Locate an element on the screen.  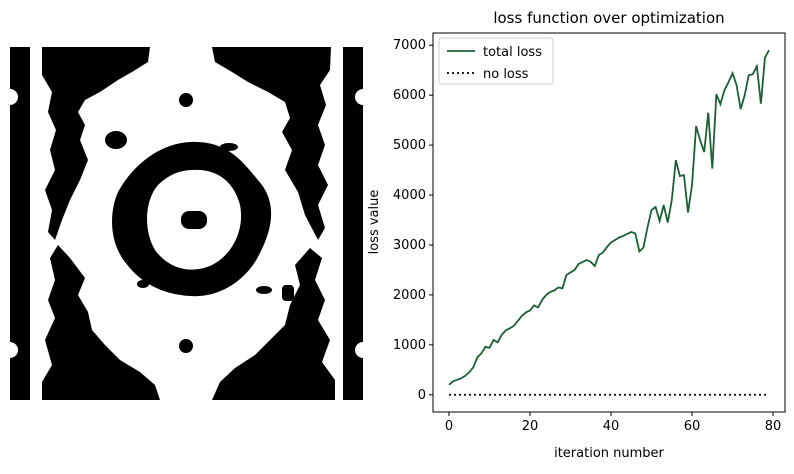
y-tick-label: 7000 is located at coordinates (409, 45).